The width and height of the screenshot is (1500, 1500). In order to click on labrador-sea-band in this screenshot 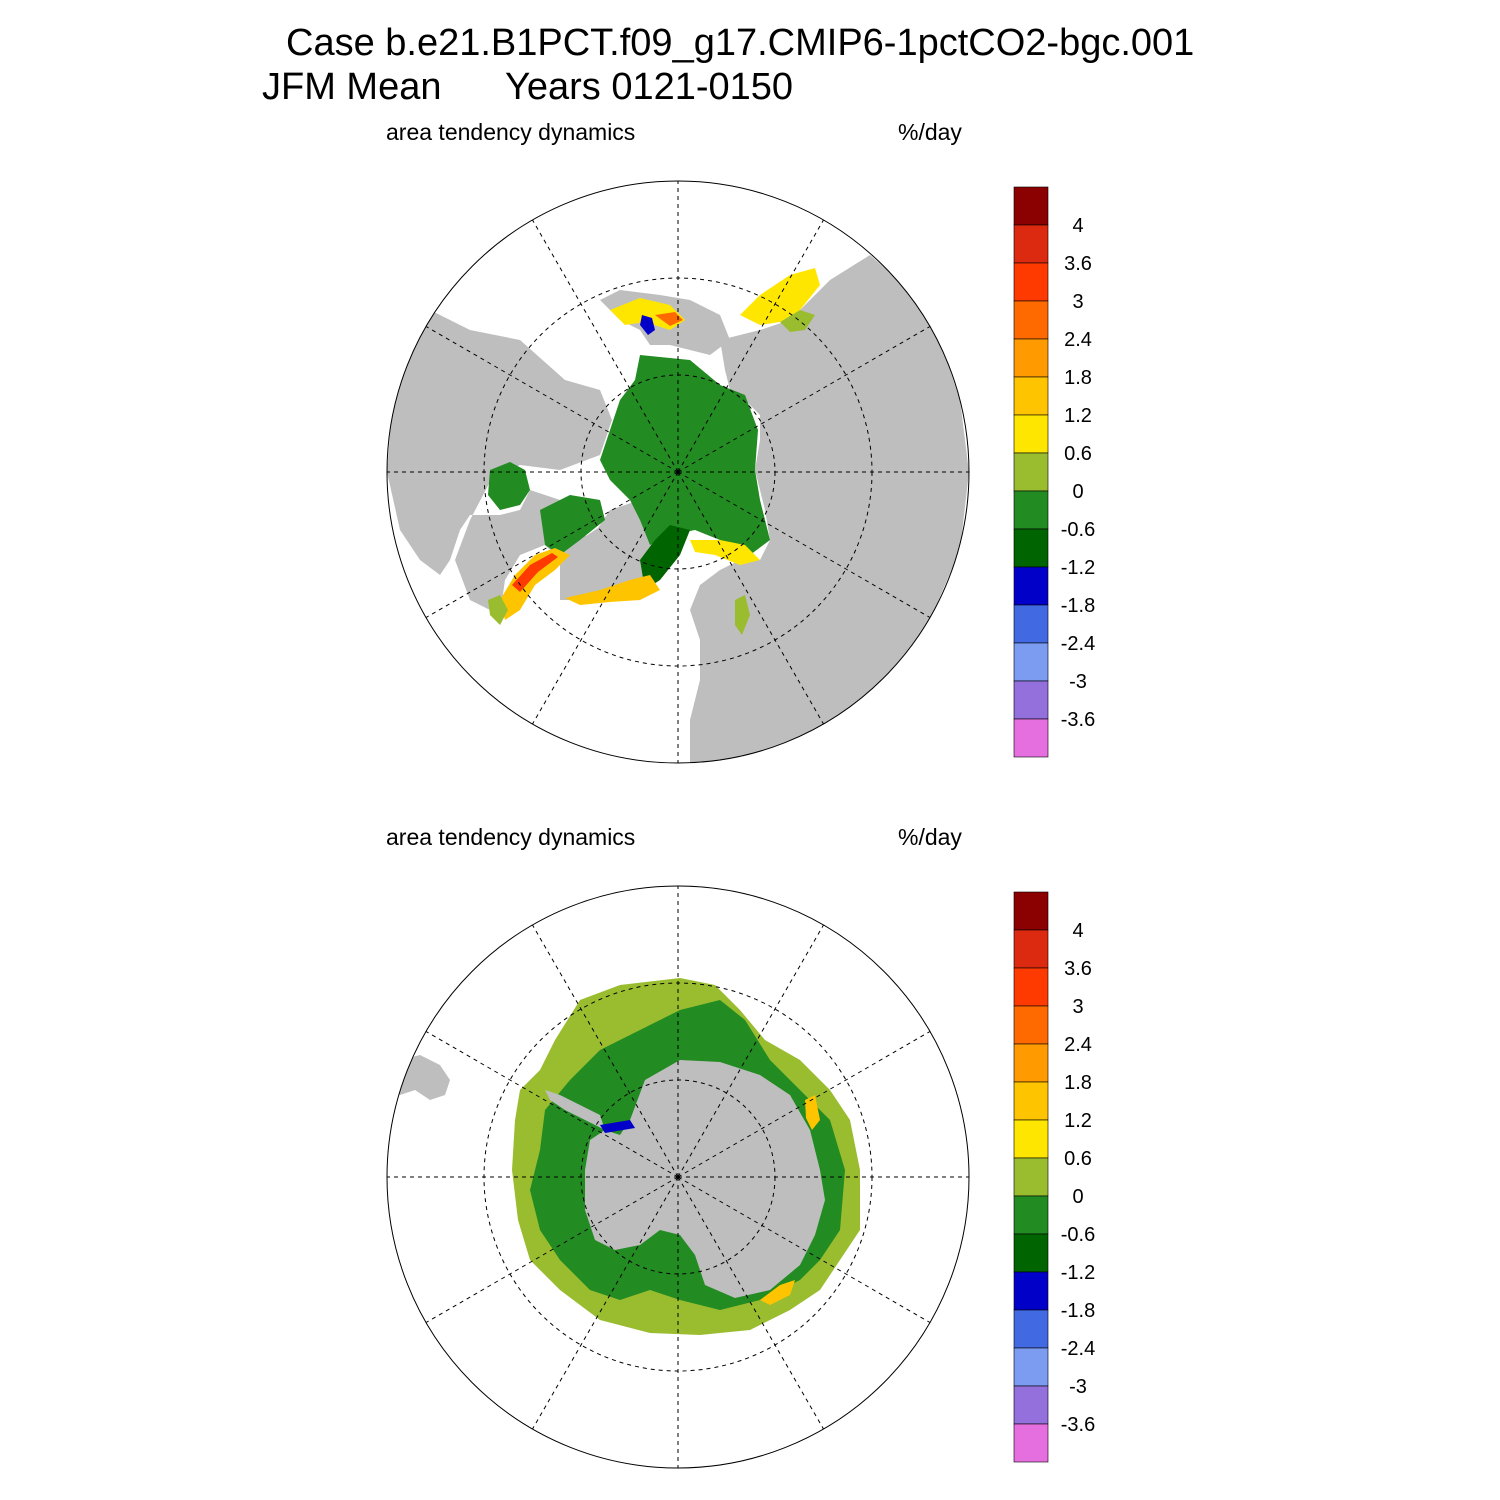, I will do `click(535, 584)`.